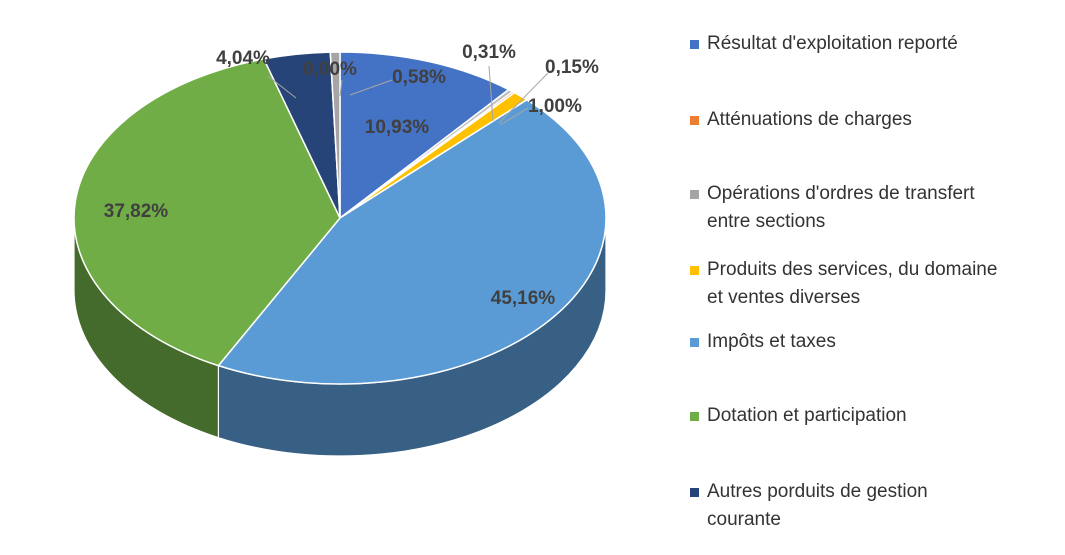 Image resolution: width=1065 pixels, height=555 pixels. What do you see at coordinates (419, 77) in the screenshot?
I see `data-label: 0,58%` at bounding box center [419, 77].